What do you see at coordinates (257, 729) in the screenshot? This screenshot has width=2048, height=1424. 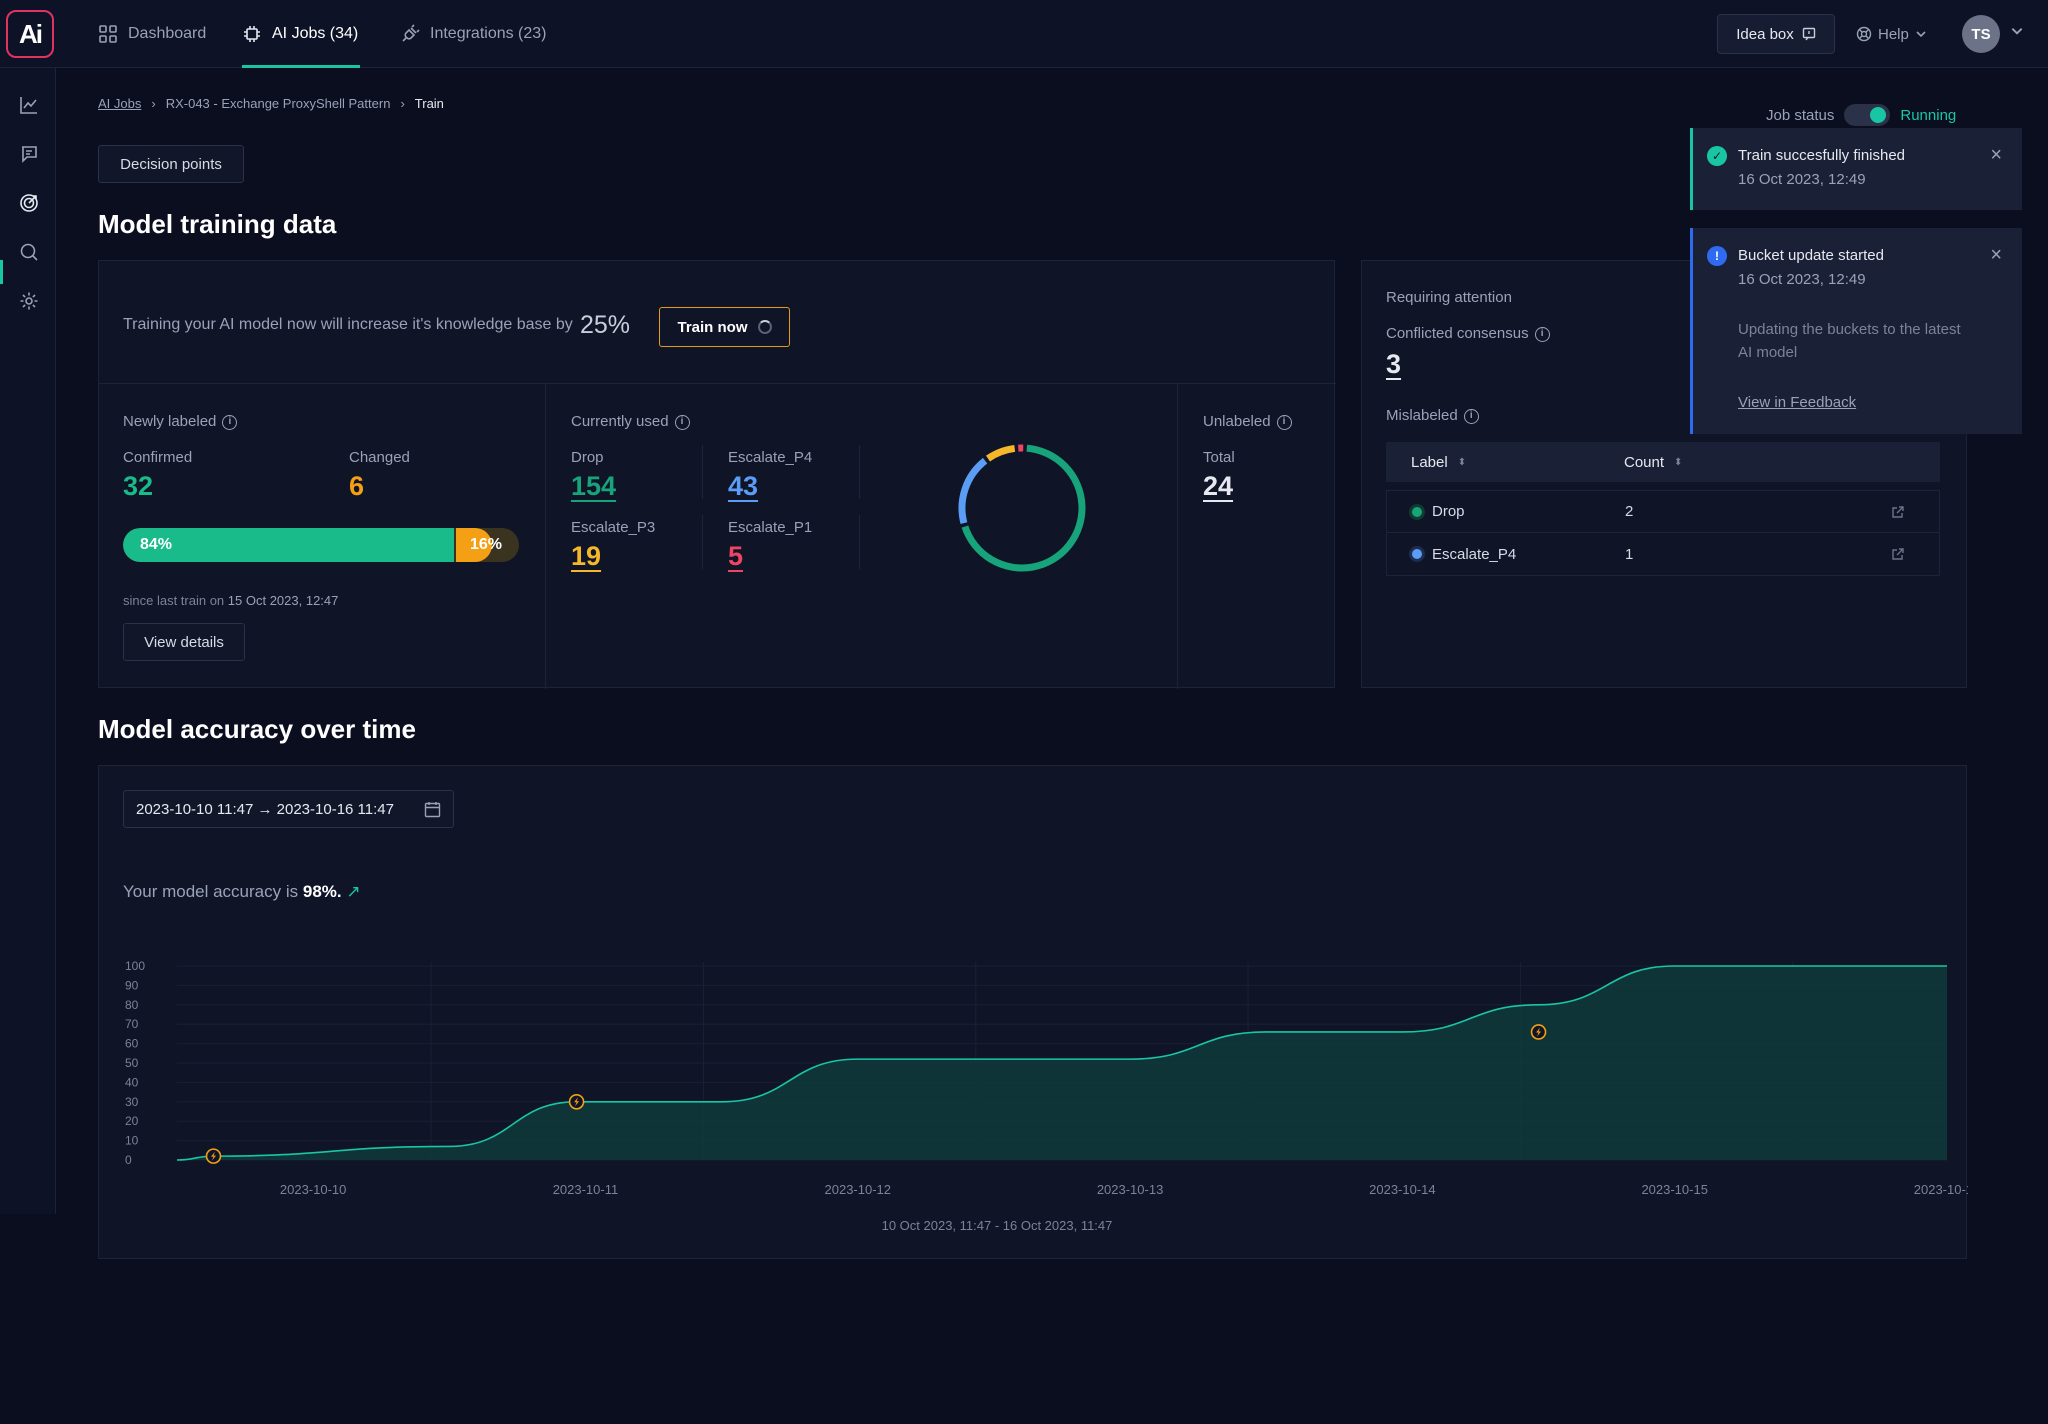 I see `accuracy-title: Model accuracy over time` at bounding box center [257, 729].